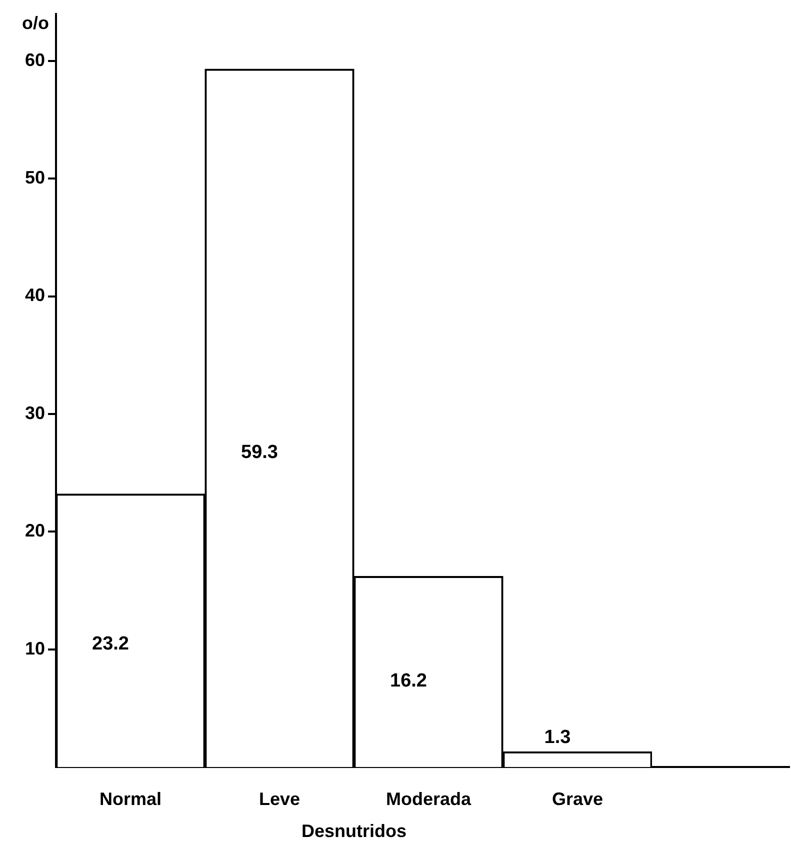 The image size is (791, 847). What do you see at coordinates (34, 530) in the screenshot?
I see `y-tick-label: 20` at bounding box center [34, 530].